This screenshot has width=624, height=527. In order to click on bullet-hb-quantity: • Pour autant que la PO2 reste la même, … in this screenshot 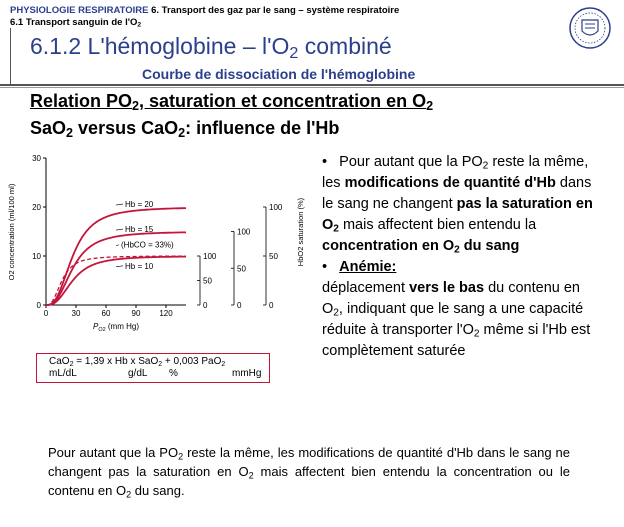, I will do `click(457, 205)`.